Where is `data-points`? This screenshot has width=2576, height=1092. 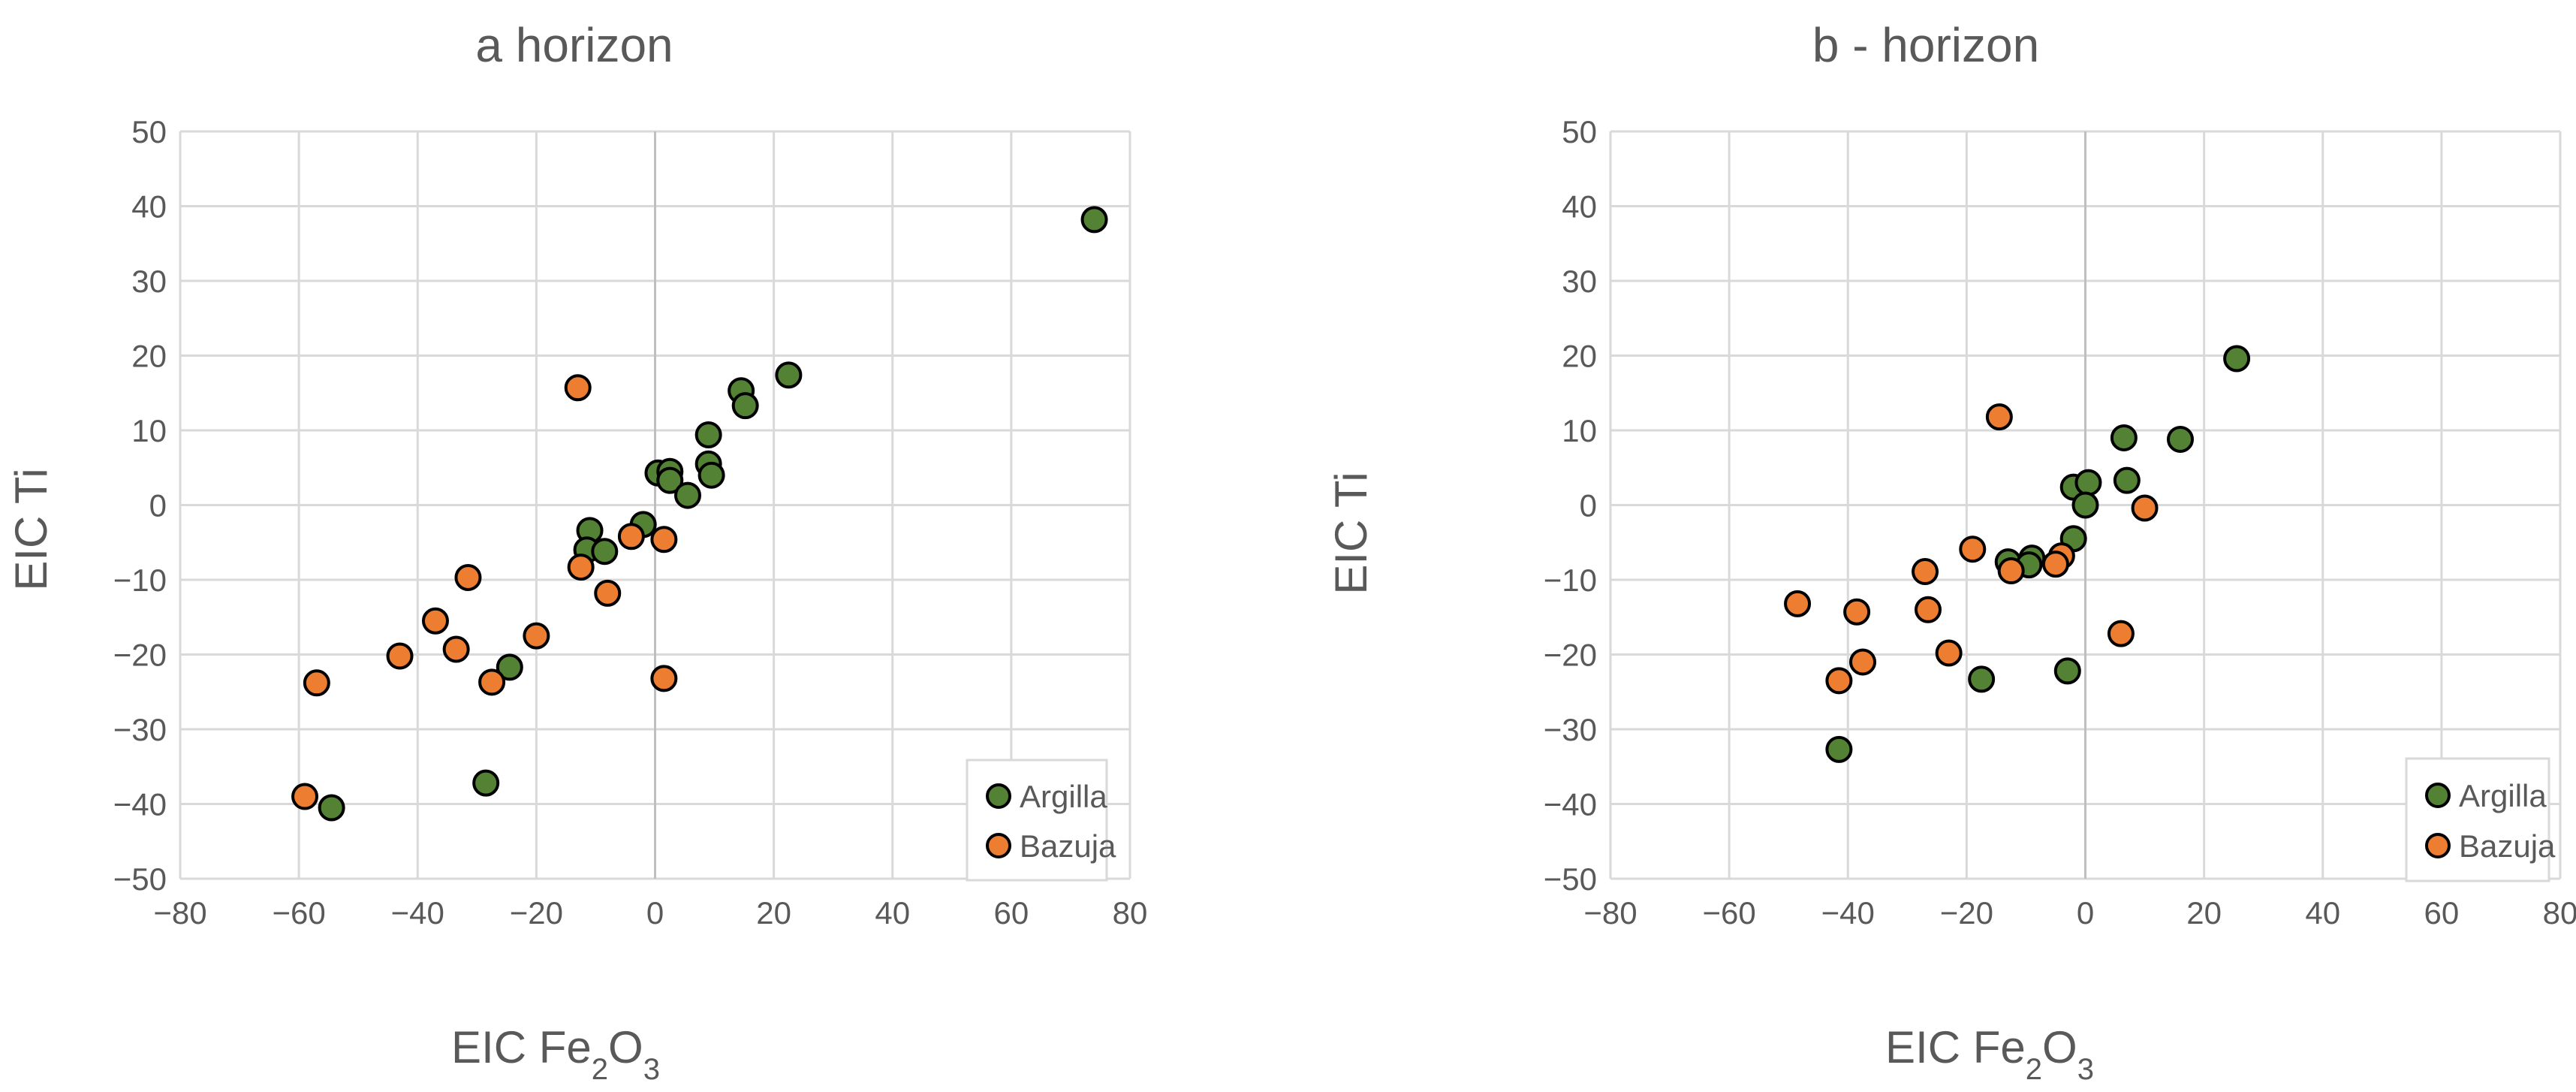 data-points is located at coordinates (2017, 554).